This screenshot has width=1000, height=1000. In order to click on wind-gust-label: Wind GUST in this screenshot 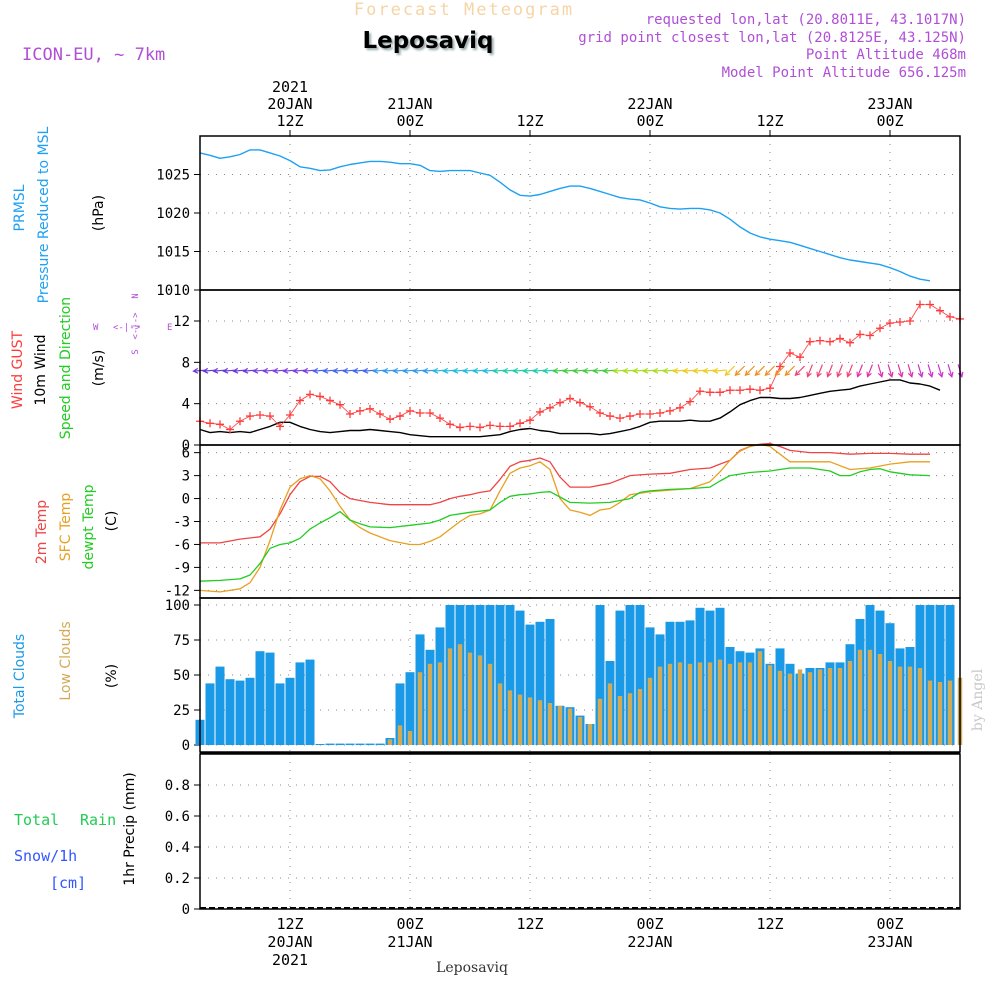, I will do `click(18, 369)`.